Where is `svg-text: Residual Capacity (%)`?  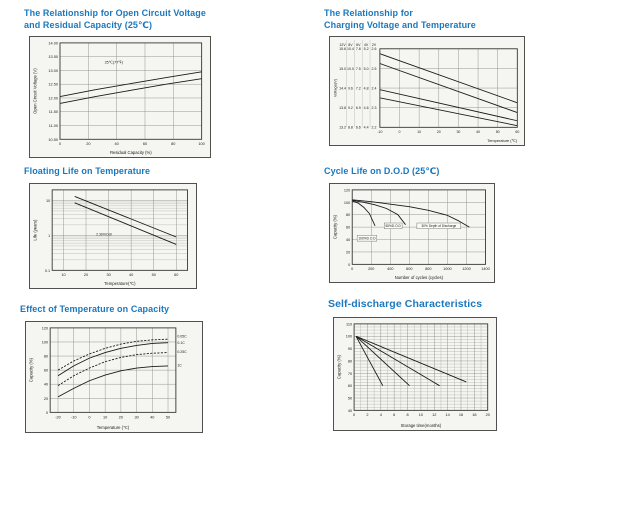 svg-text: Residual Capacity (%) is located at coordinates (131, 152).